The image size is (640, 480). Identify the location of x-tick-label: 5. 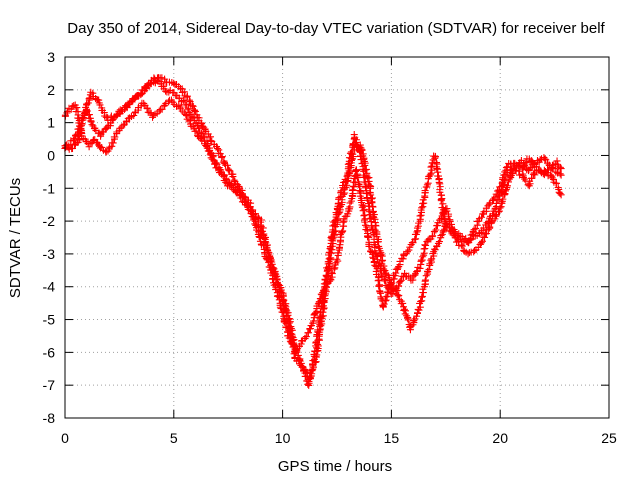
(174, 438).